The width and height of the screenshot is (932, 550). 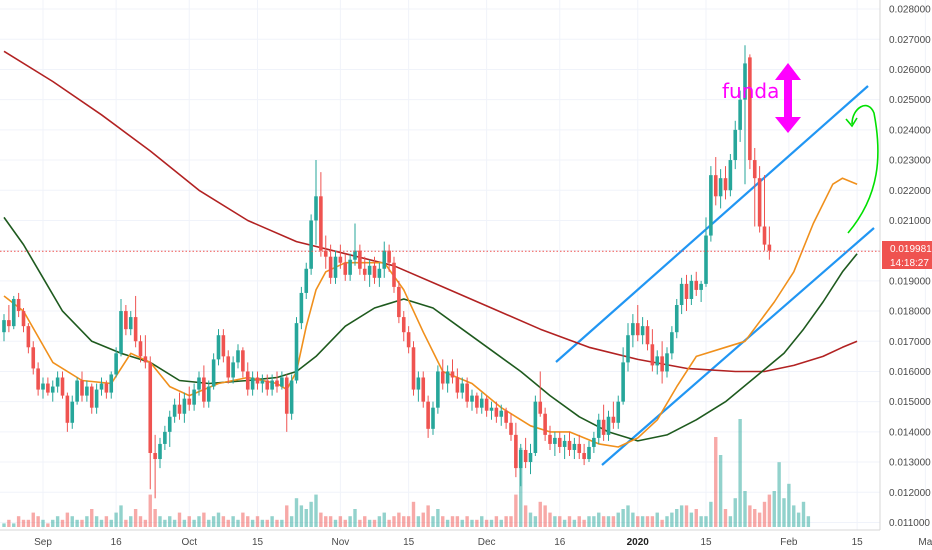 What do you see at coordinates (910, 221) in the screenshot?
I see `y-tick-label: 0.021000` at bounding box center [910, 221].